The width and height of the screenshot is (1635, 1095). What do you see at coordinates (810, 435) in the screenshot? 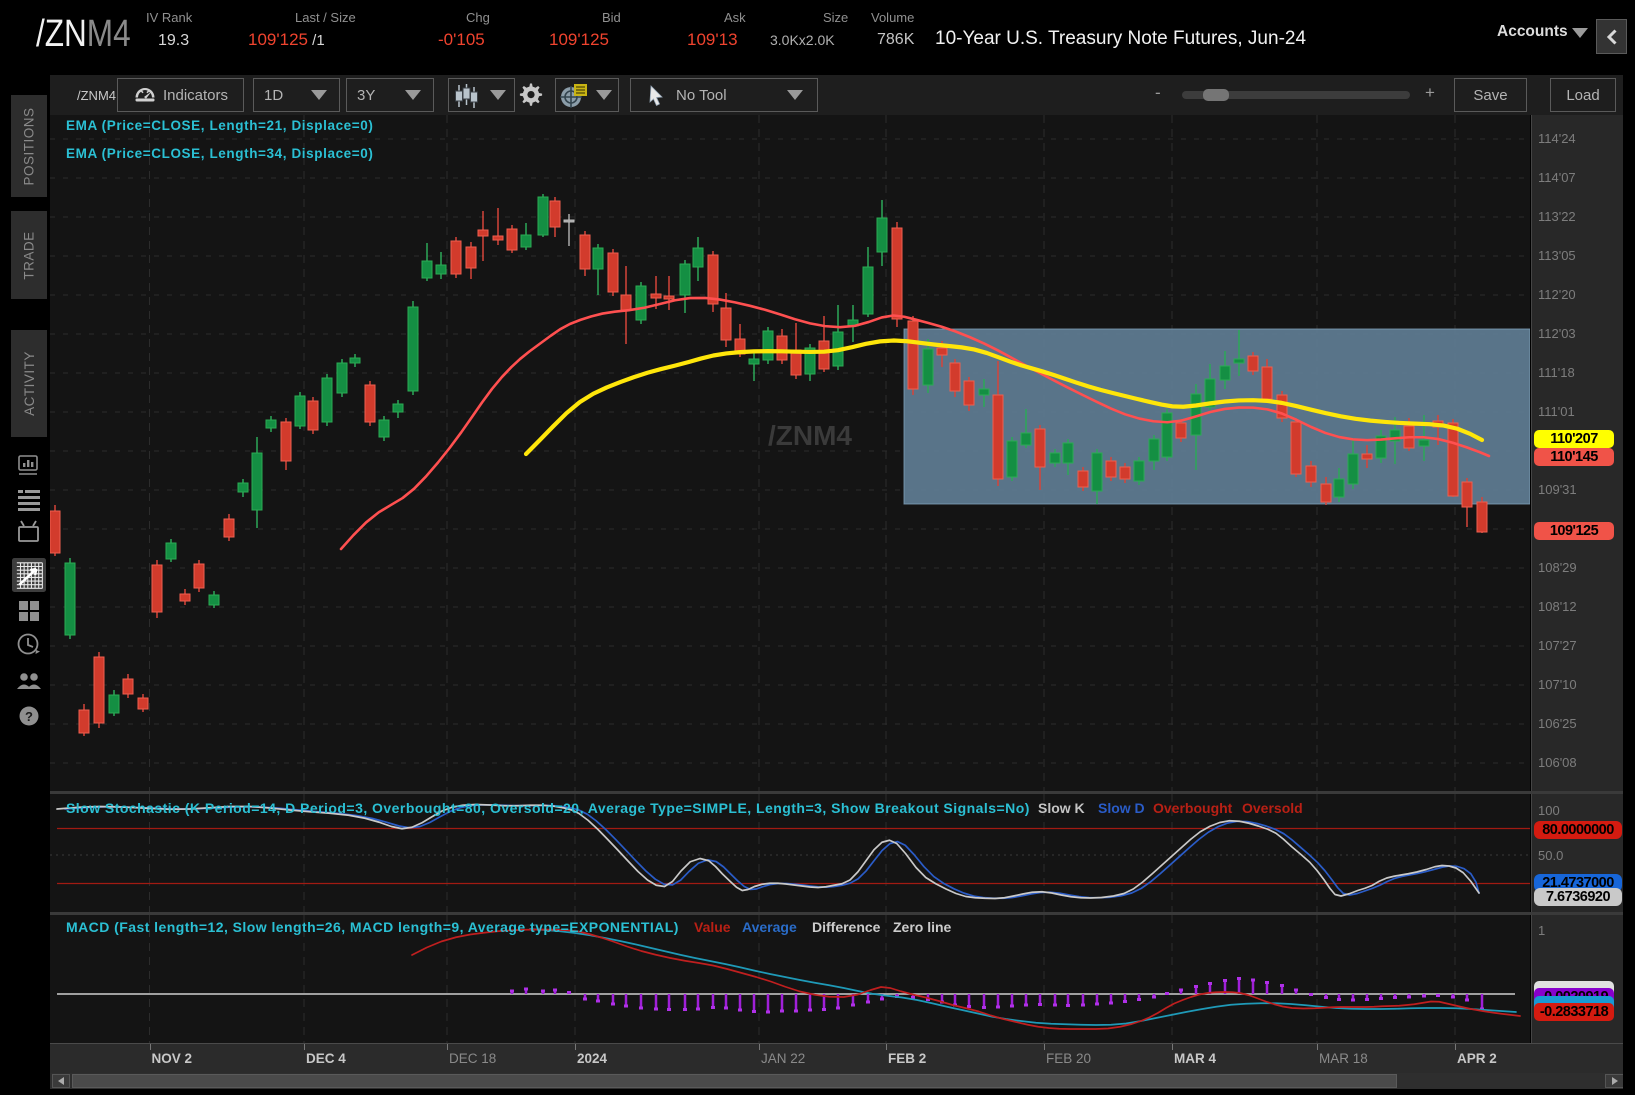
I see `svg-text: /ZNM4` at bounding box center [810, 435].